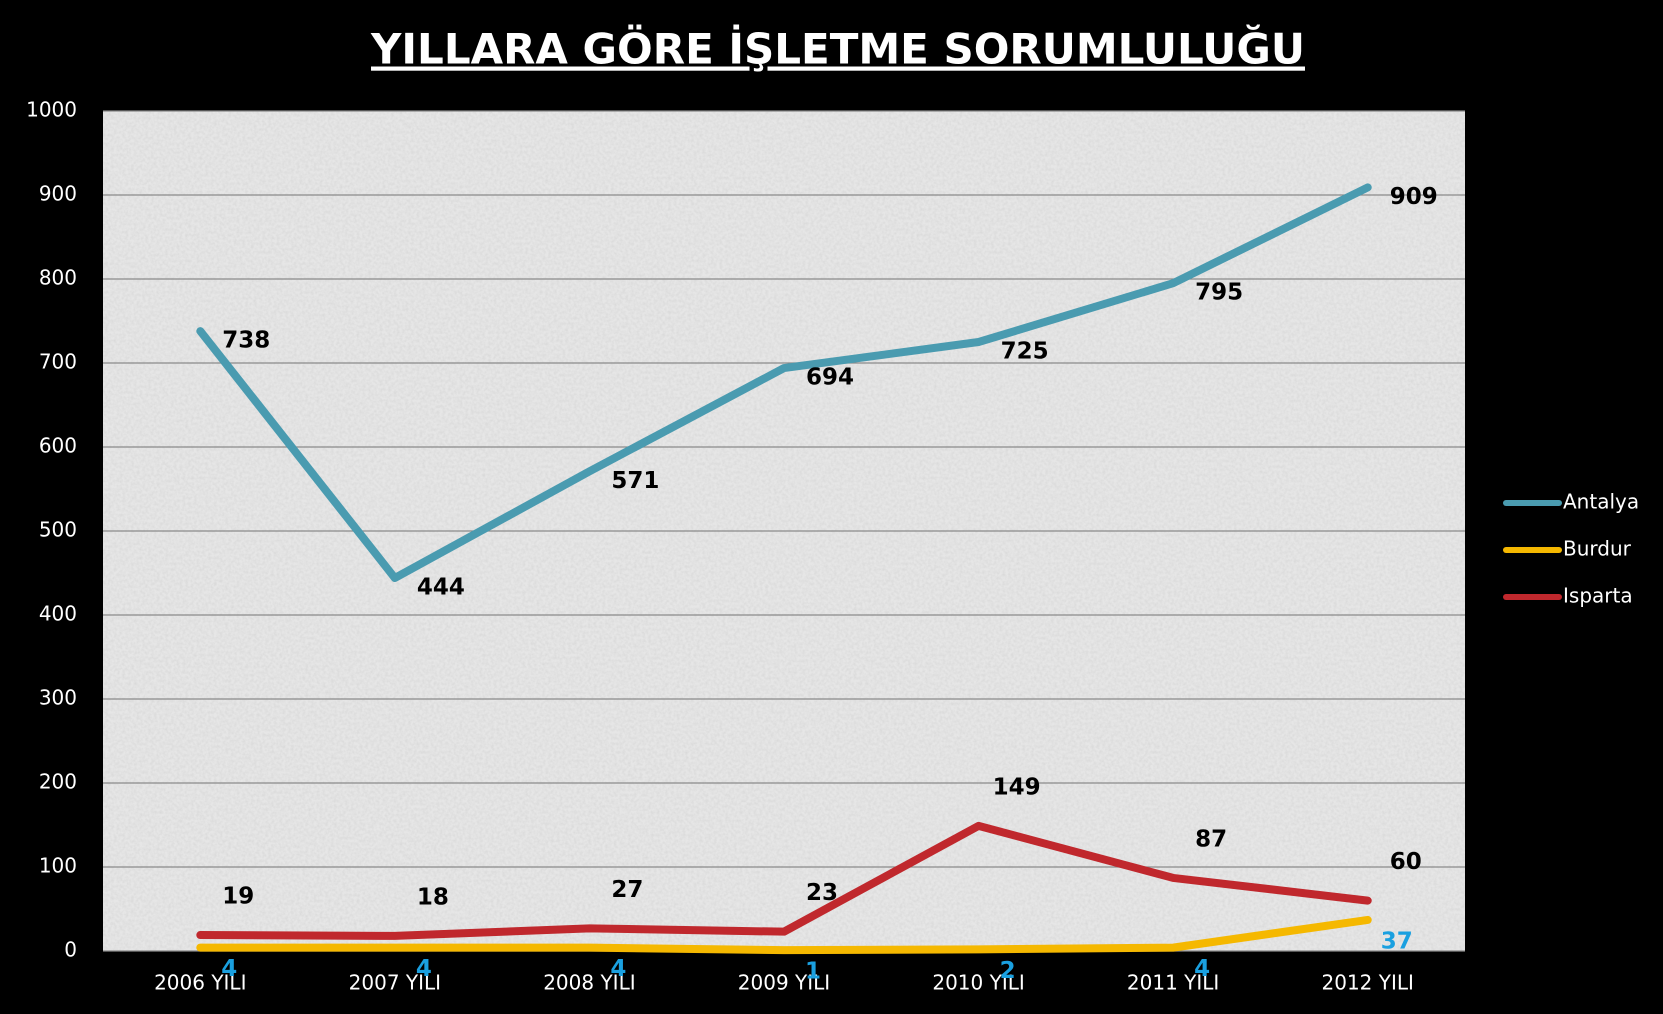 This screenshot has height=1014, width=1663. I want to click on data-label: 694, so click(830, 378).